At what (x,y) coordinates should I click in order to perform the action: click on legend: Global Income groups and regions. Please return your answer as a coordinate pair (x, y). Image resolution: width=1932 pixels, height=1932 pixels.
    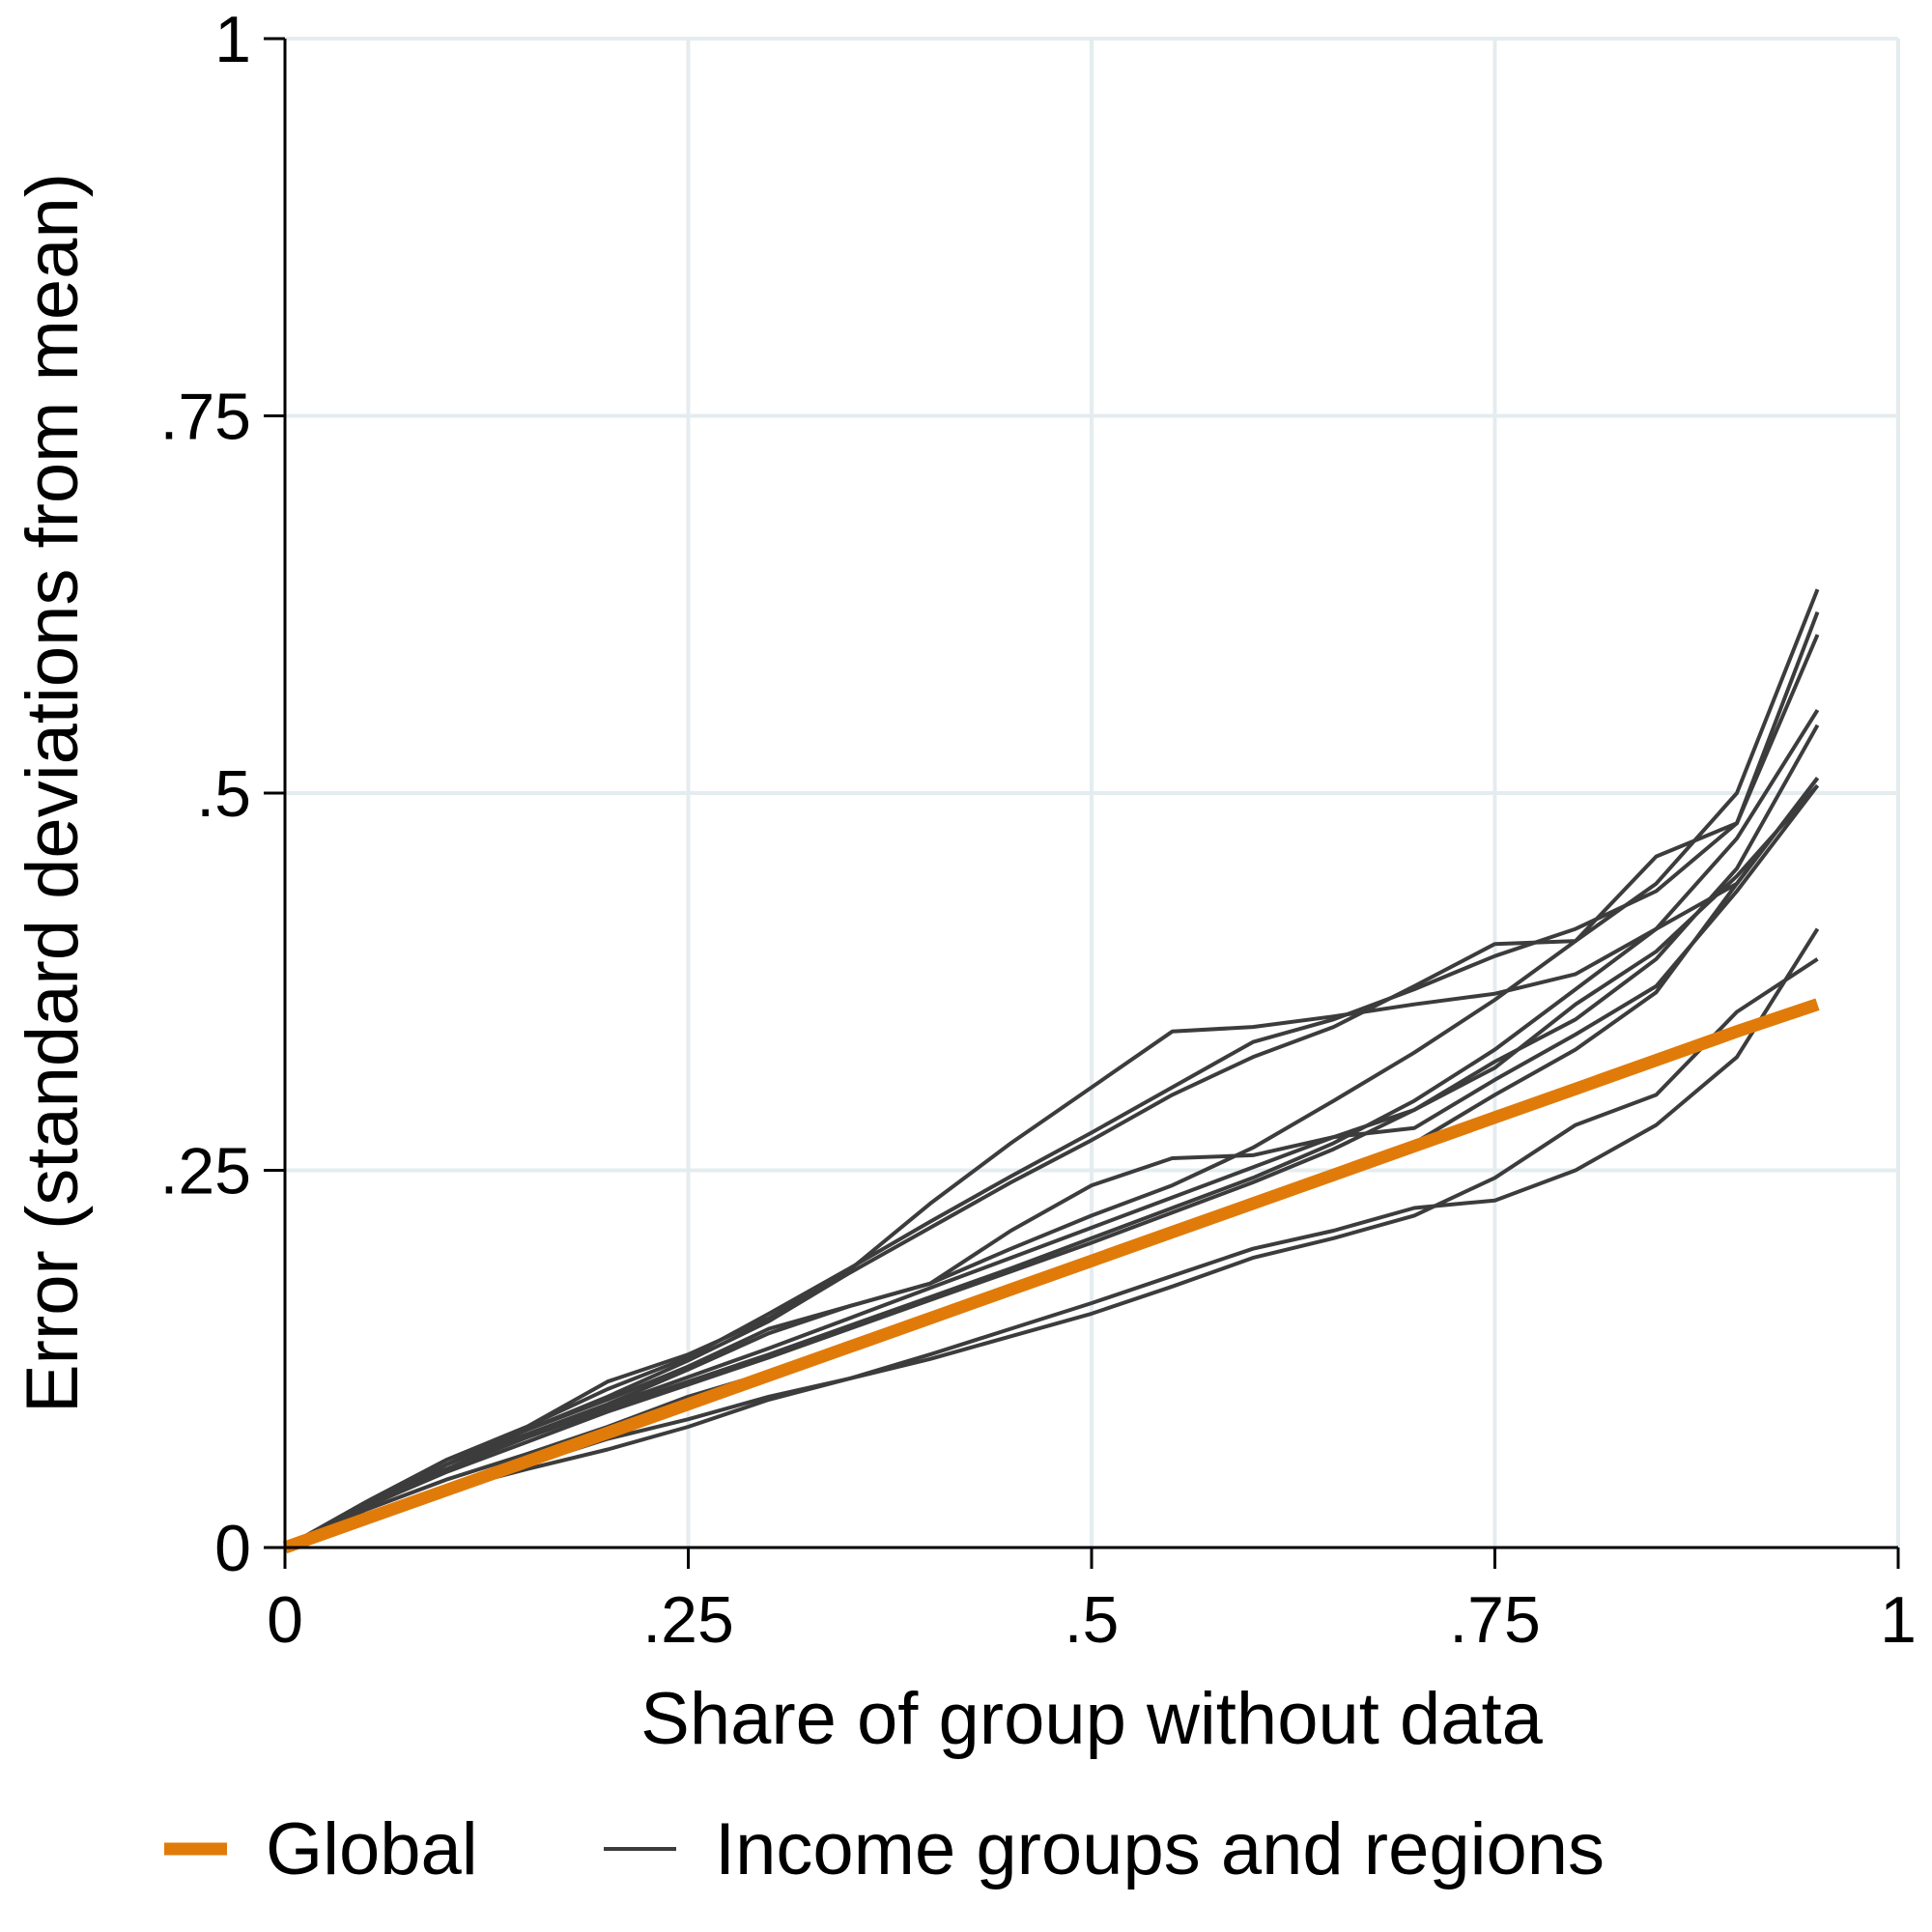
    Looking at the image, I should click on (884, 1849).